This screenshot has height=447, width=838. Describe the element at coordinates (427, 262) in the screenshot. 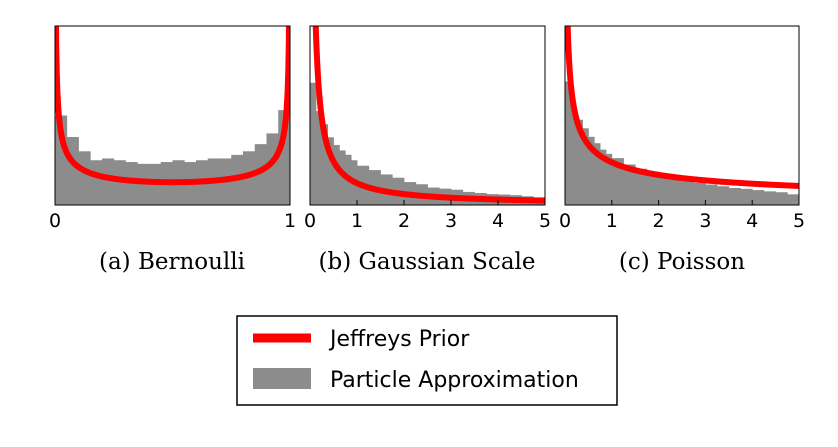

I see `caption-gaussian-scale: (b) Gaussian Scale` at that location.